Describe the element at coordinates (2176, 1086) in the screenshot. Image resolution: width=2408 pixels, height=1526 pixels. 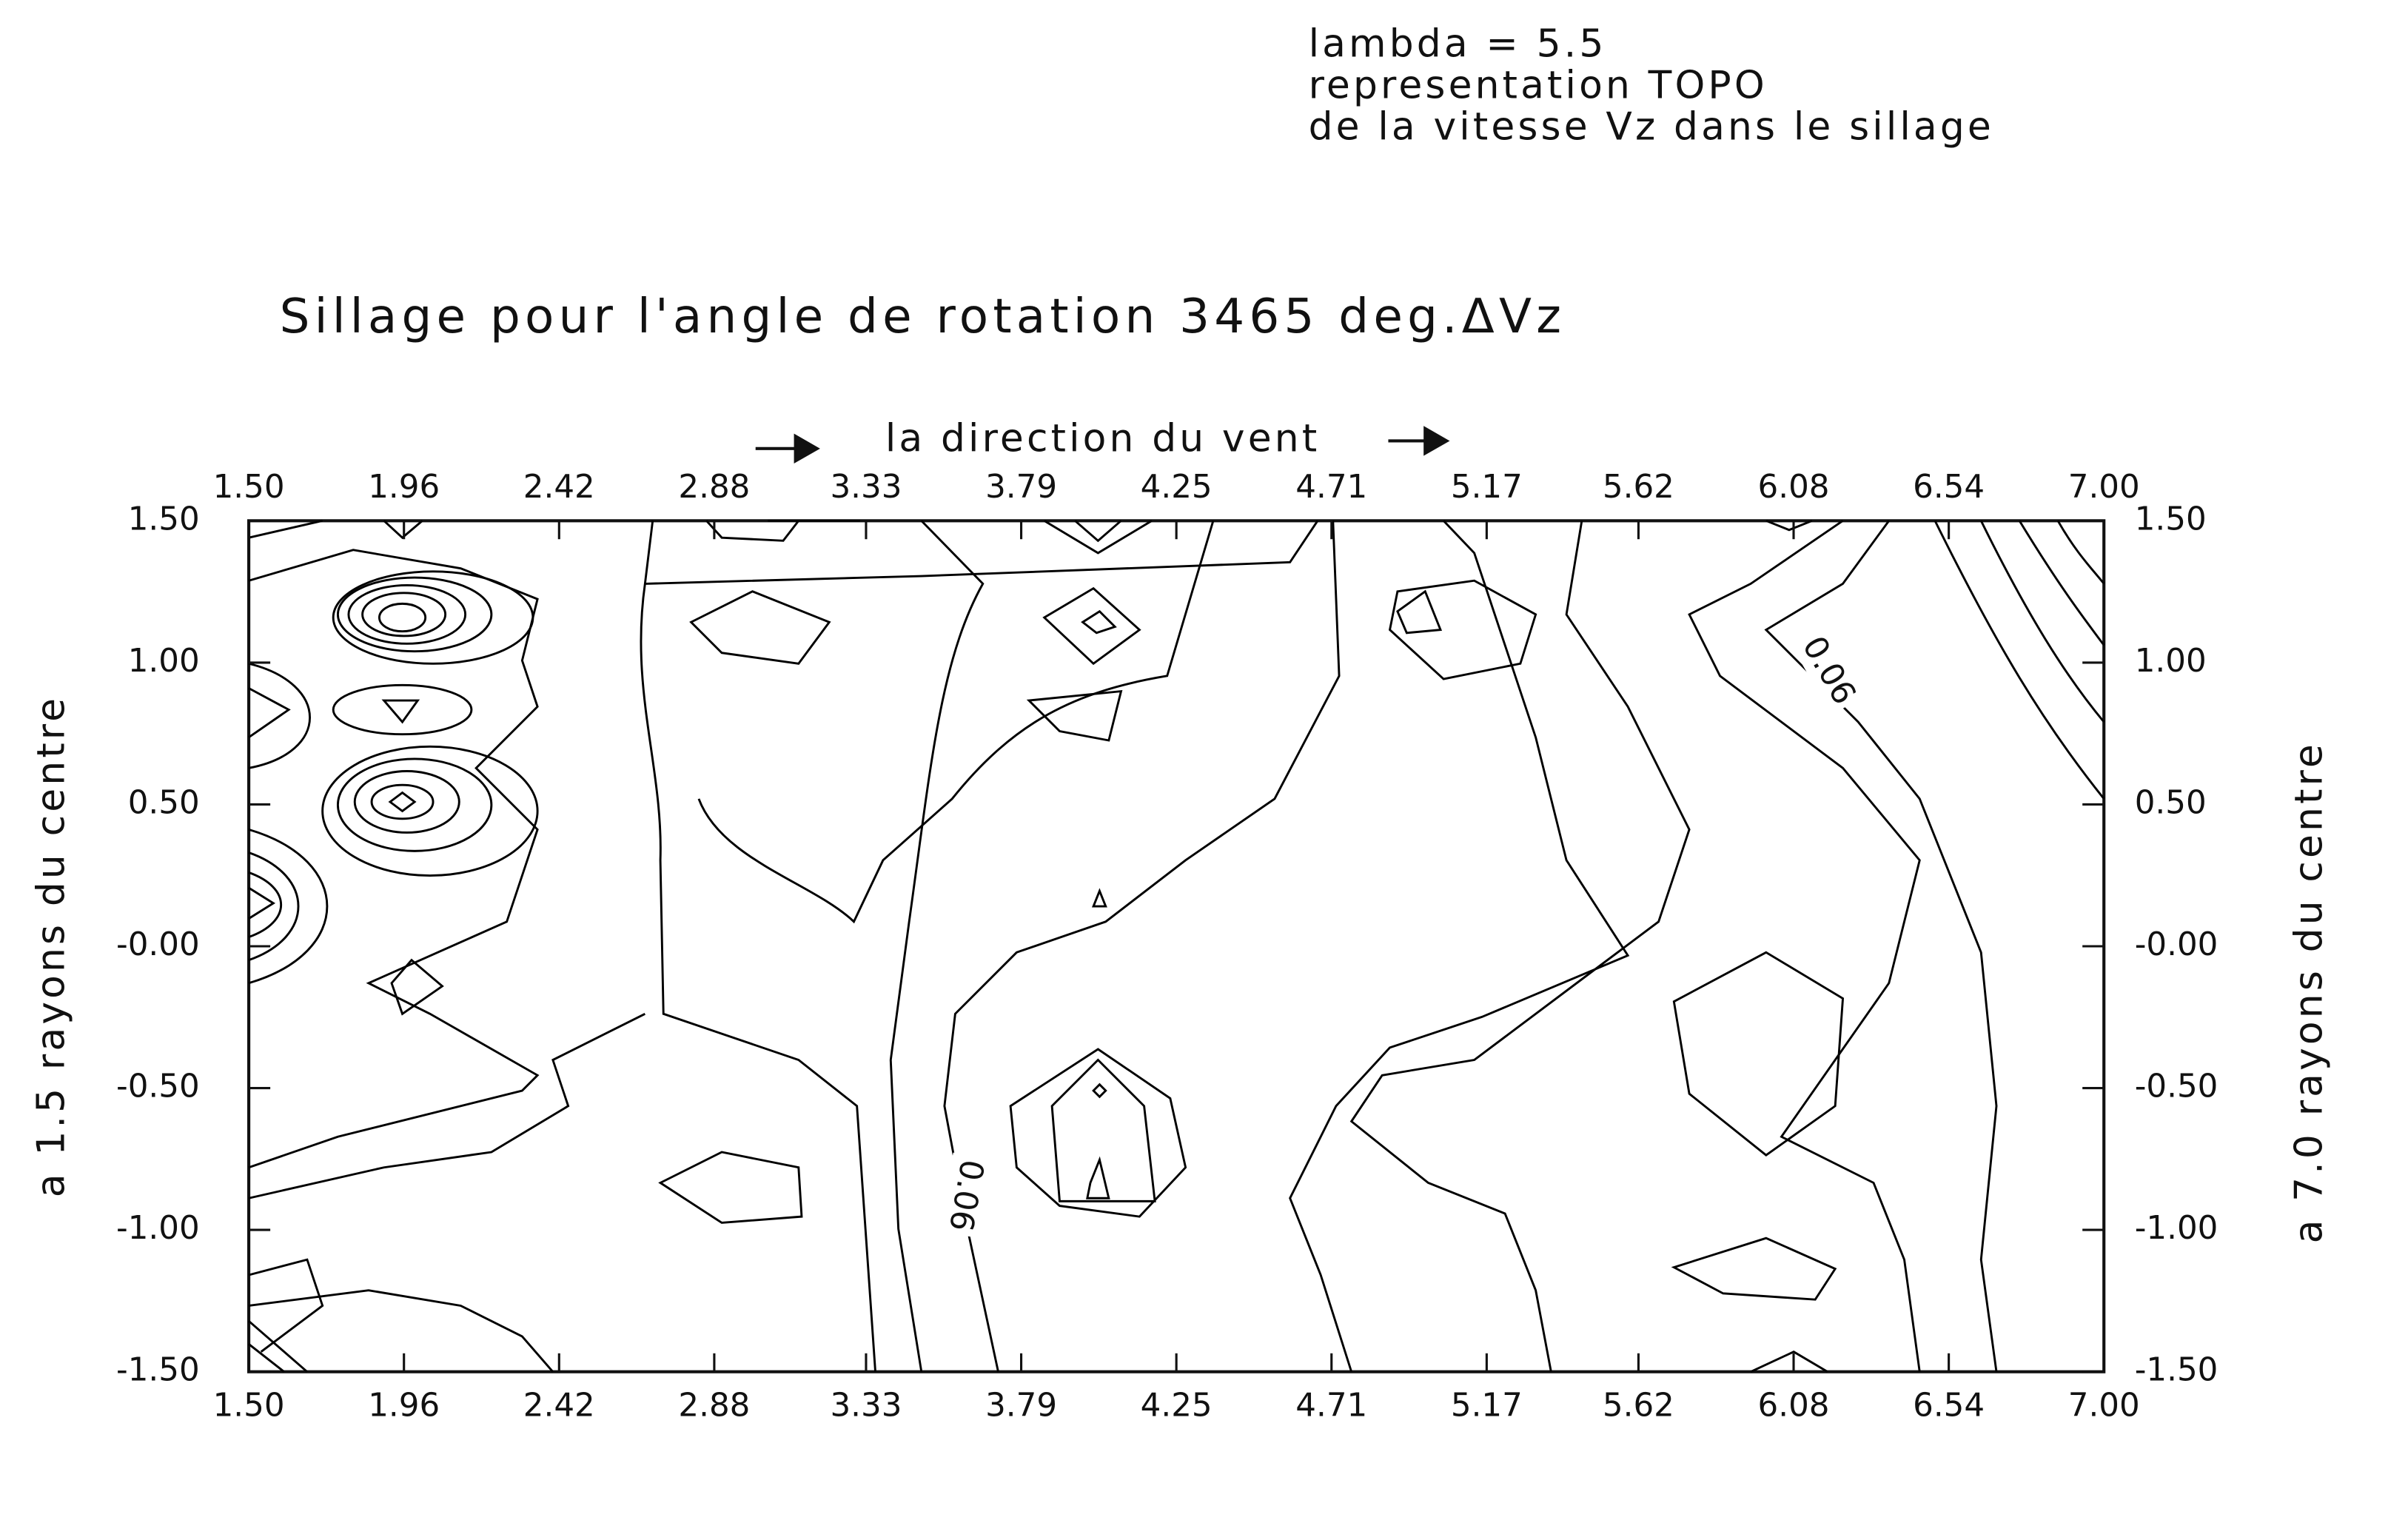
I see `y2-tick-label: -0.50` at that location.